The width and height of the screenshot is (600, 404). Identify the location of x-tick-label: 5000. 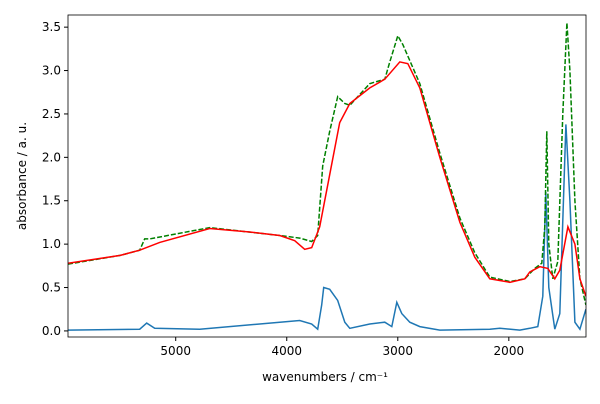
(175, 351).